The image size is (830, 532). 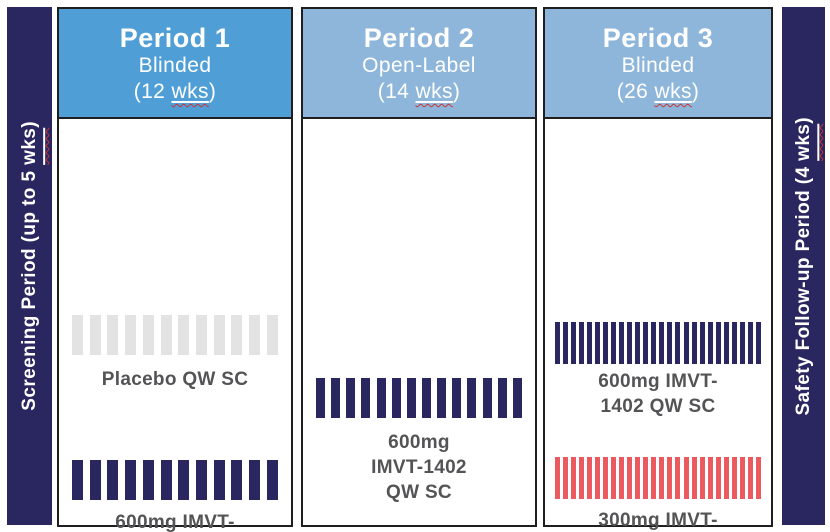 I want to click on period-1-subtitle: Blinded, so click(x=175, y=65).